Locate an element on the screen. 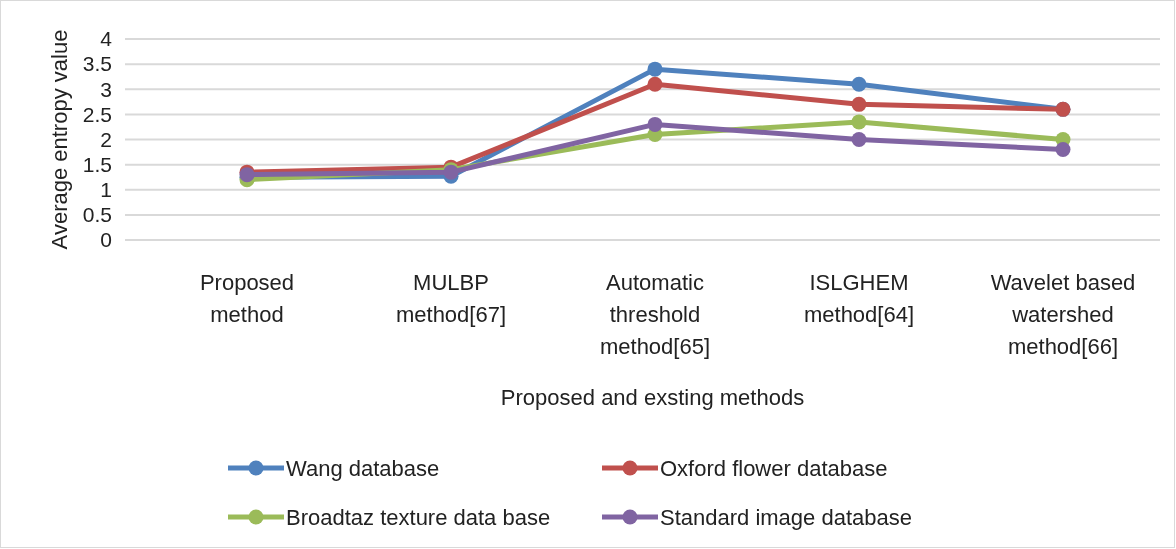 The height and width of the screenshot is (549, 1176). legend-label: Wang database is located at coordinates (363, 468).